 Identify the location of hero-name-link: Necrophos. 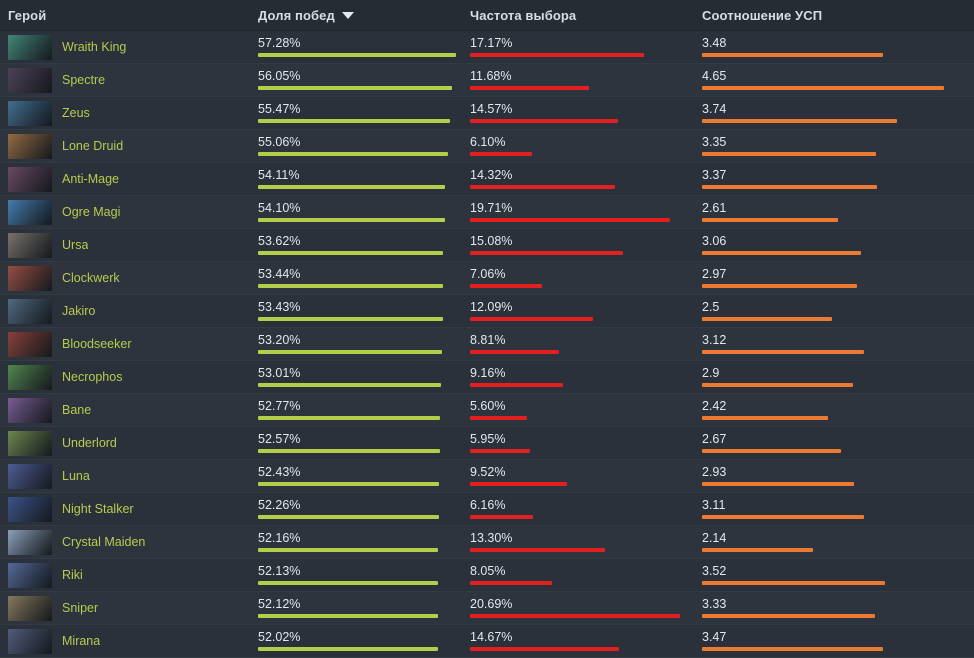
(92, 377).